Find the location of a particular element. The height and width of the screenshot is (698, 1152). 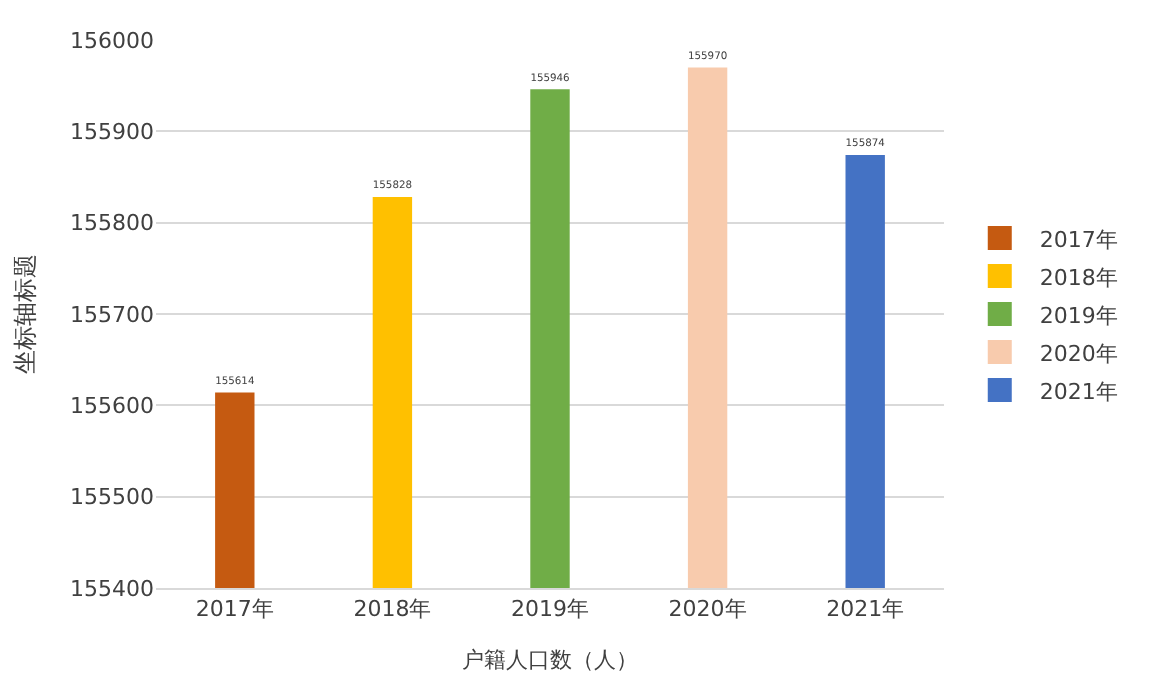

x-tick-label: 2020年 is located at coordinates (707, 609).